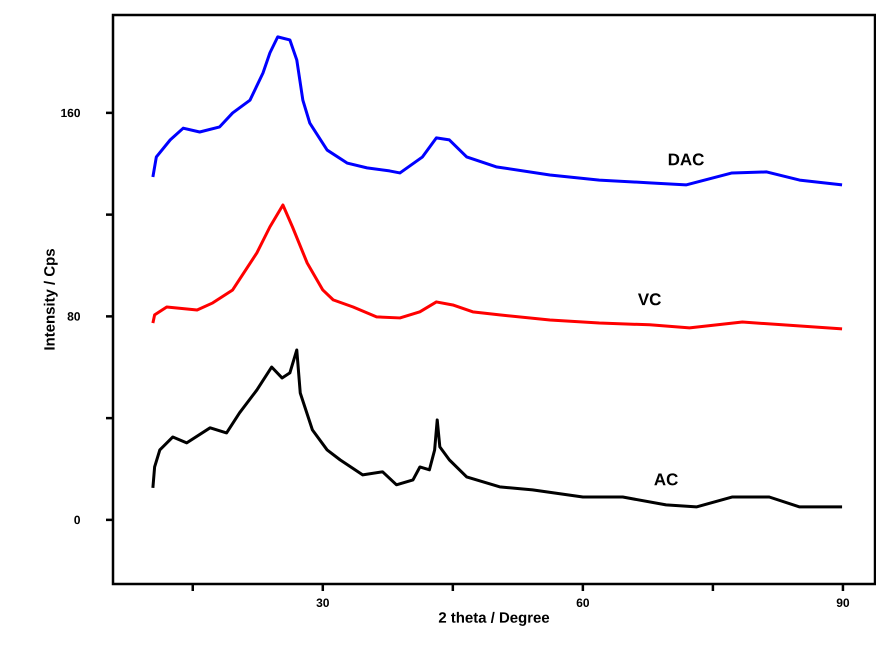 Image resolution: width=876 pixels, height=667 pixels. What do you see at coordinates (583, 602) in the screenshot?
I see `x-tick-label: 60` at bounding box center [583, 602].